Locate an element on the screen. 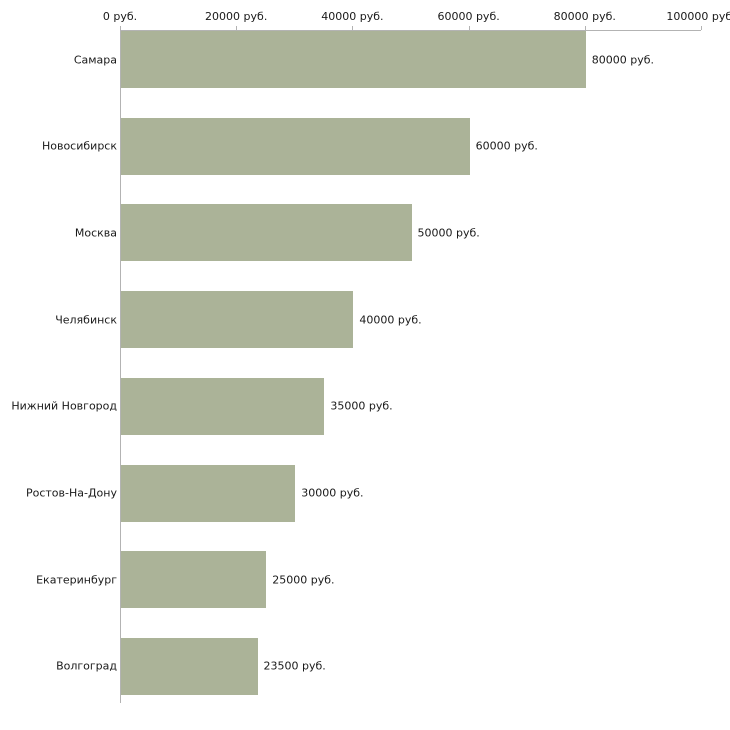 The image size is (730, 730). value-label: 23500 руб. is located at coordinates (294, 666).